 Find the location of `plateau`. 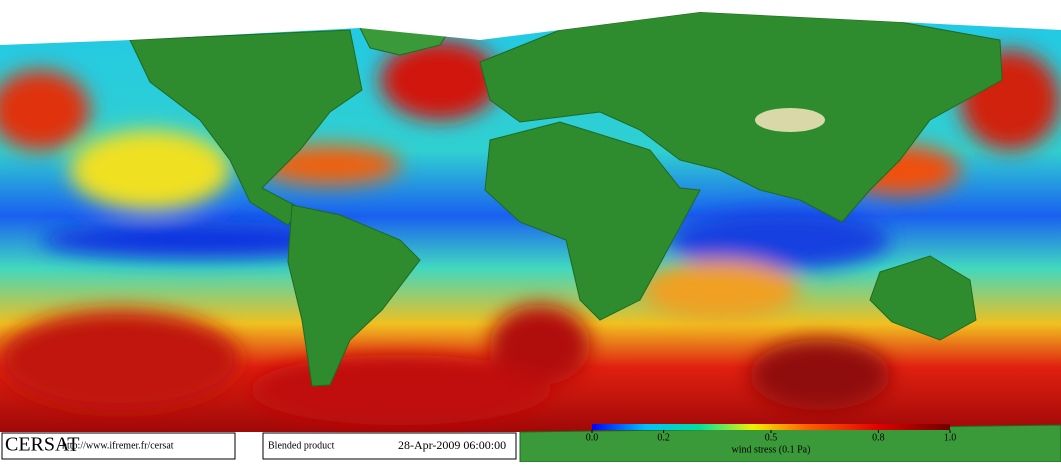

plateau is located at coordinates (790, 120).